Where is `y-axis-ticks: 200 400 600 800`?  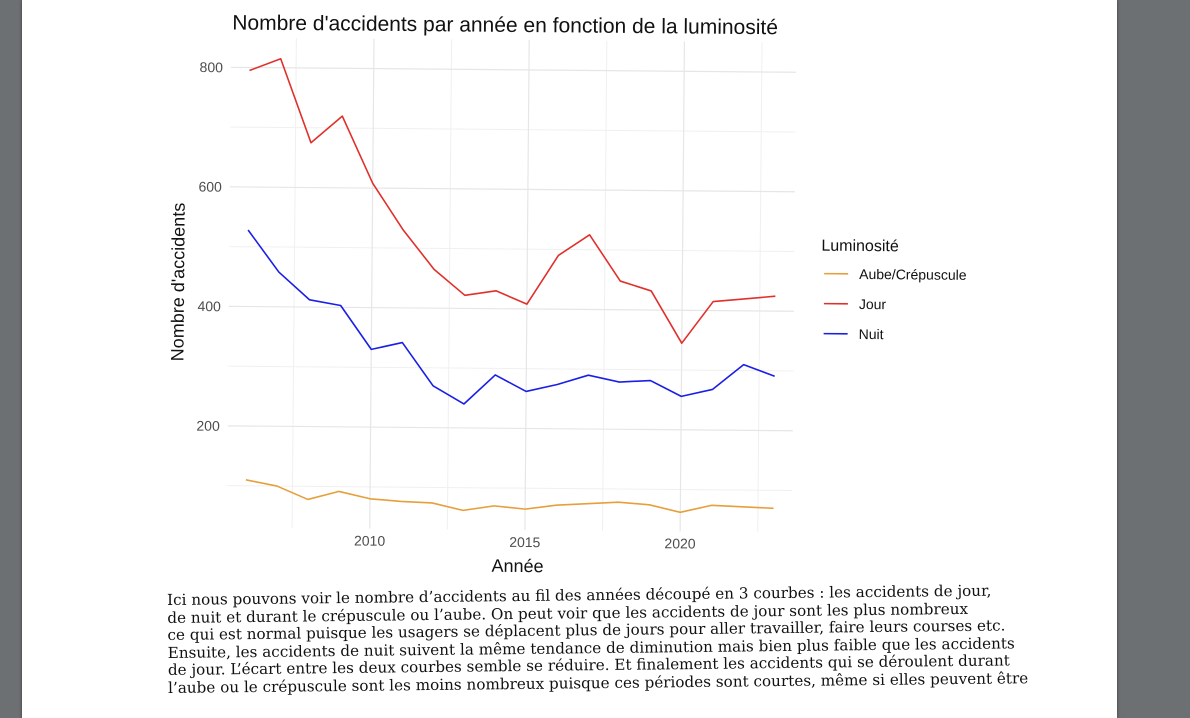
y-axis-ticks: 200 400 600 800 is located at coordinates (209, 246).